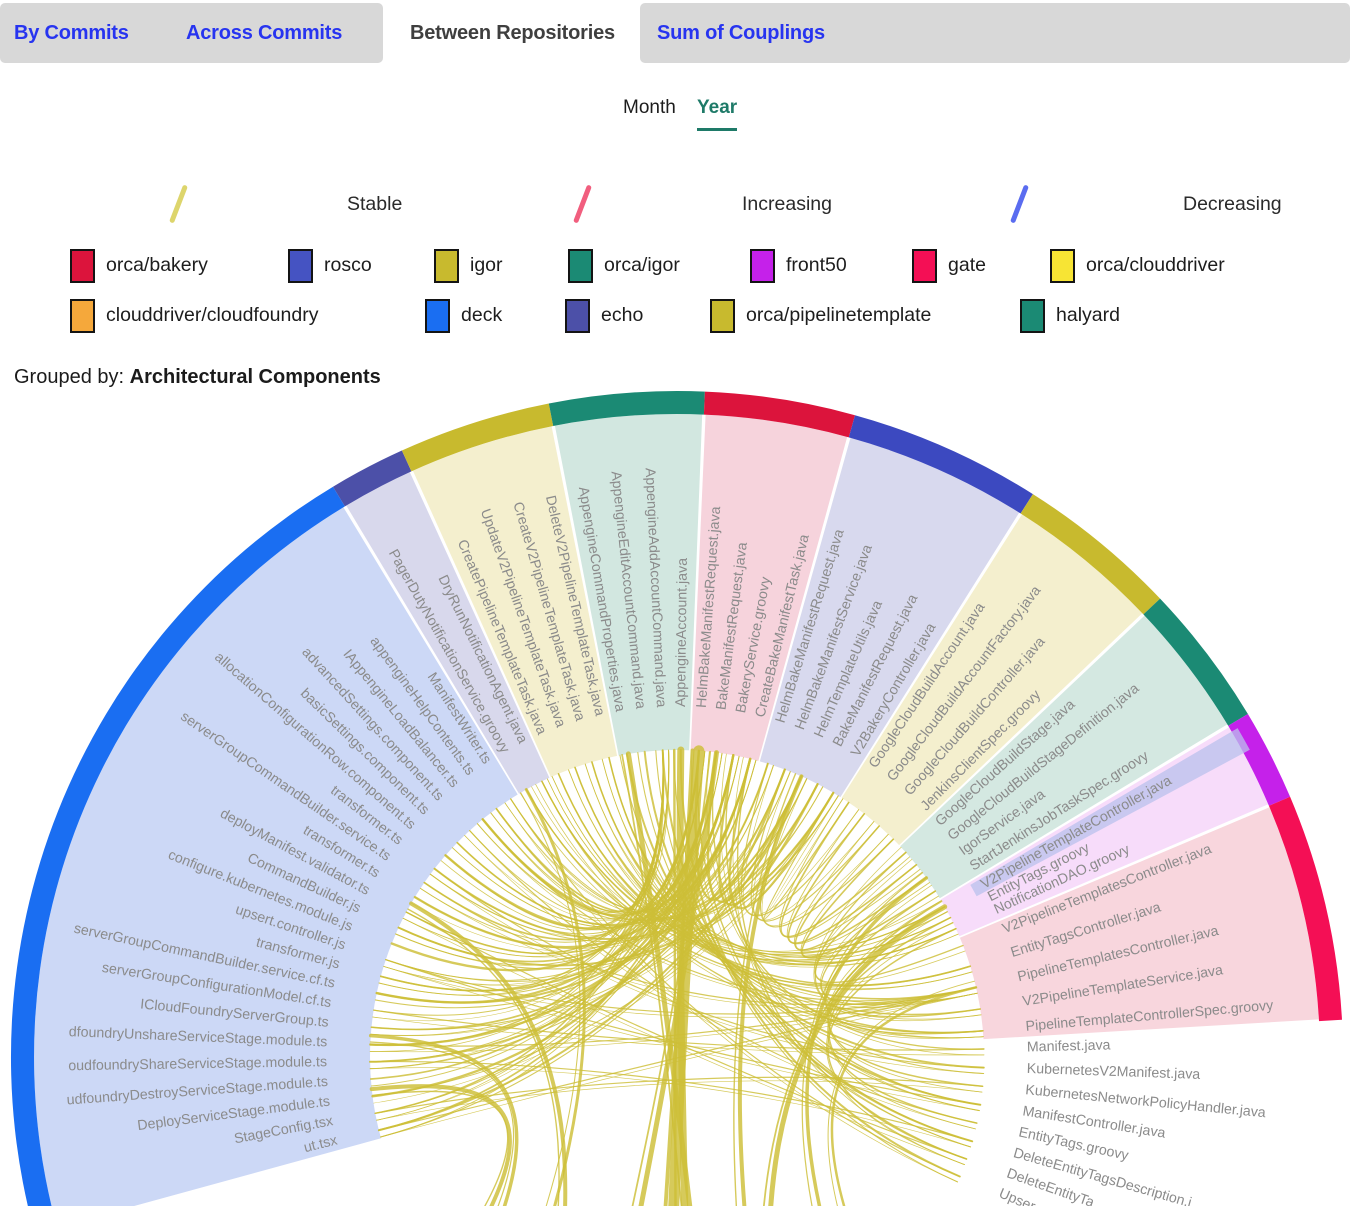 The image size is (1350, 1206). Describe the element at coordinates (264, 33) in the screenshot. I see `tab-across-commits: Across Commits` at that location.